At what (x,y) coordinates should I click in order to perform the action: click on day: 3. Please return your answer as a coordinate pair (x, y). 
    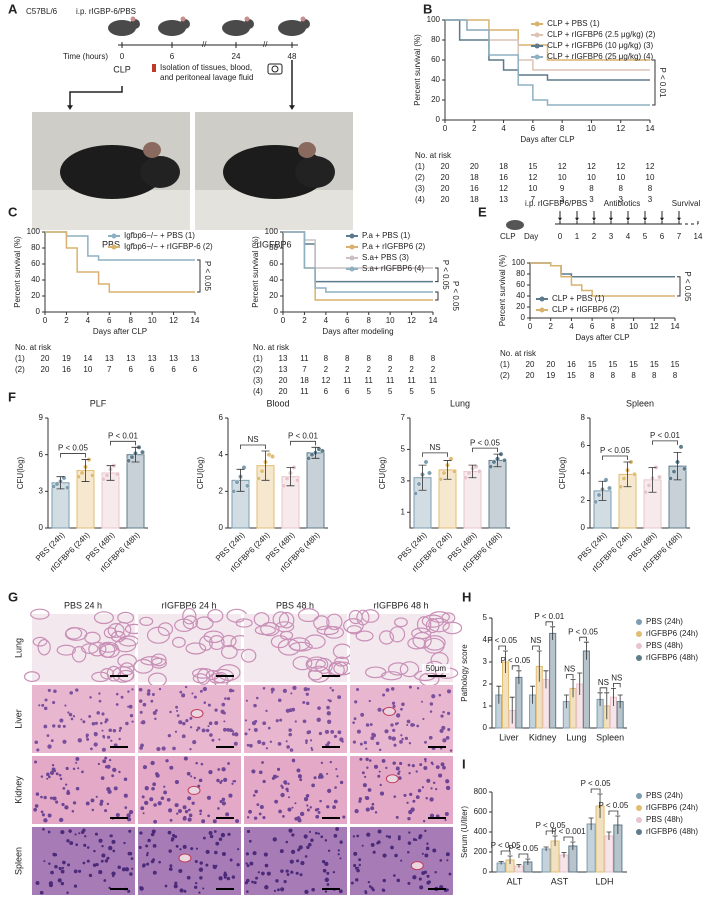
    Looking at the image, I should click on (611, 236).